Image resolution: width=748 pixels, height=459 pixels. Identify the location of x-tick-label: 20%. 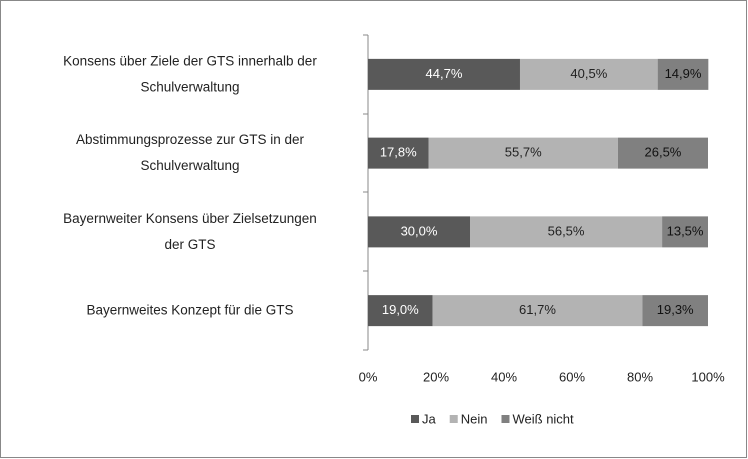
(436, 376).